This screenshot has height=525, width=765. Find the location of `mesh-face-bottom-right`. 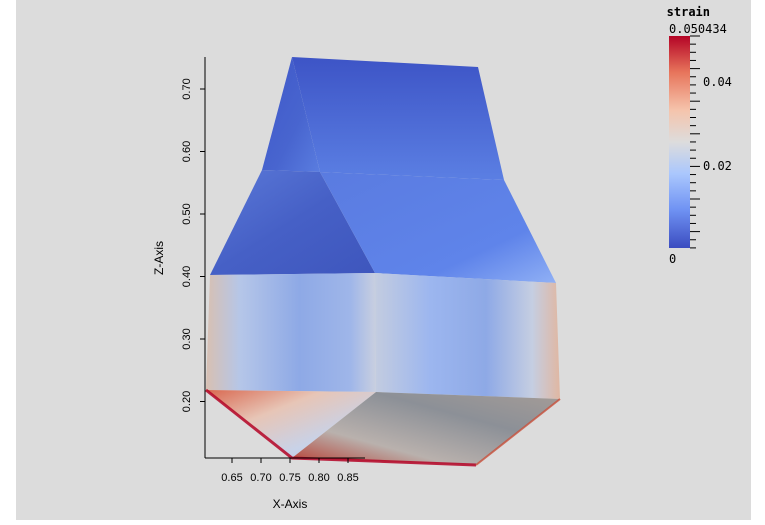

mesh-face-bottom-right is located at coordinates (426, 428).